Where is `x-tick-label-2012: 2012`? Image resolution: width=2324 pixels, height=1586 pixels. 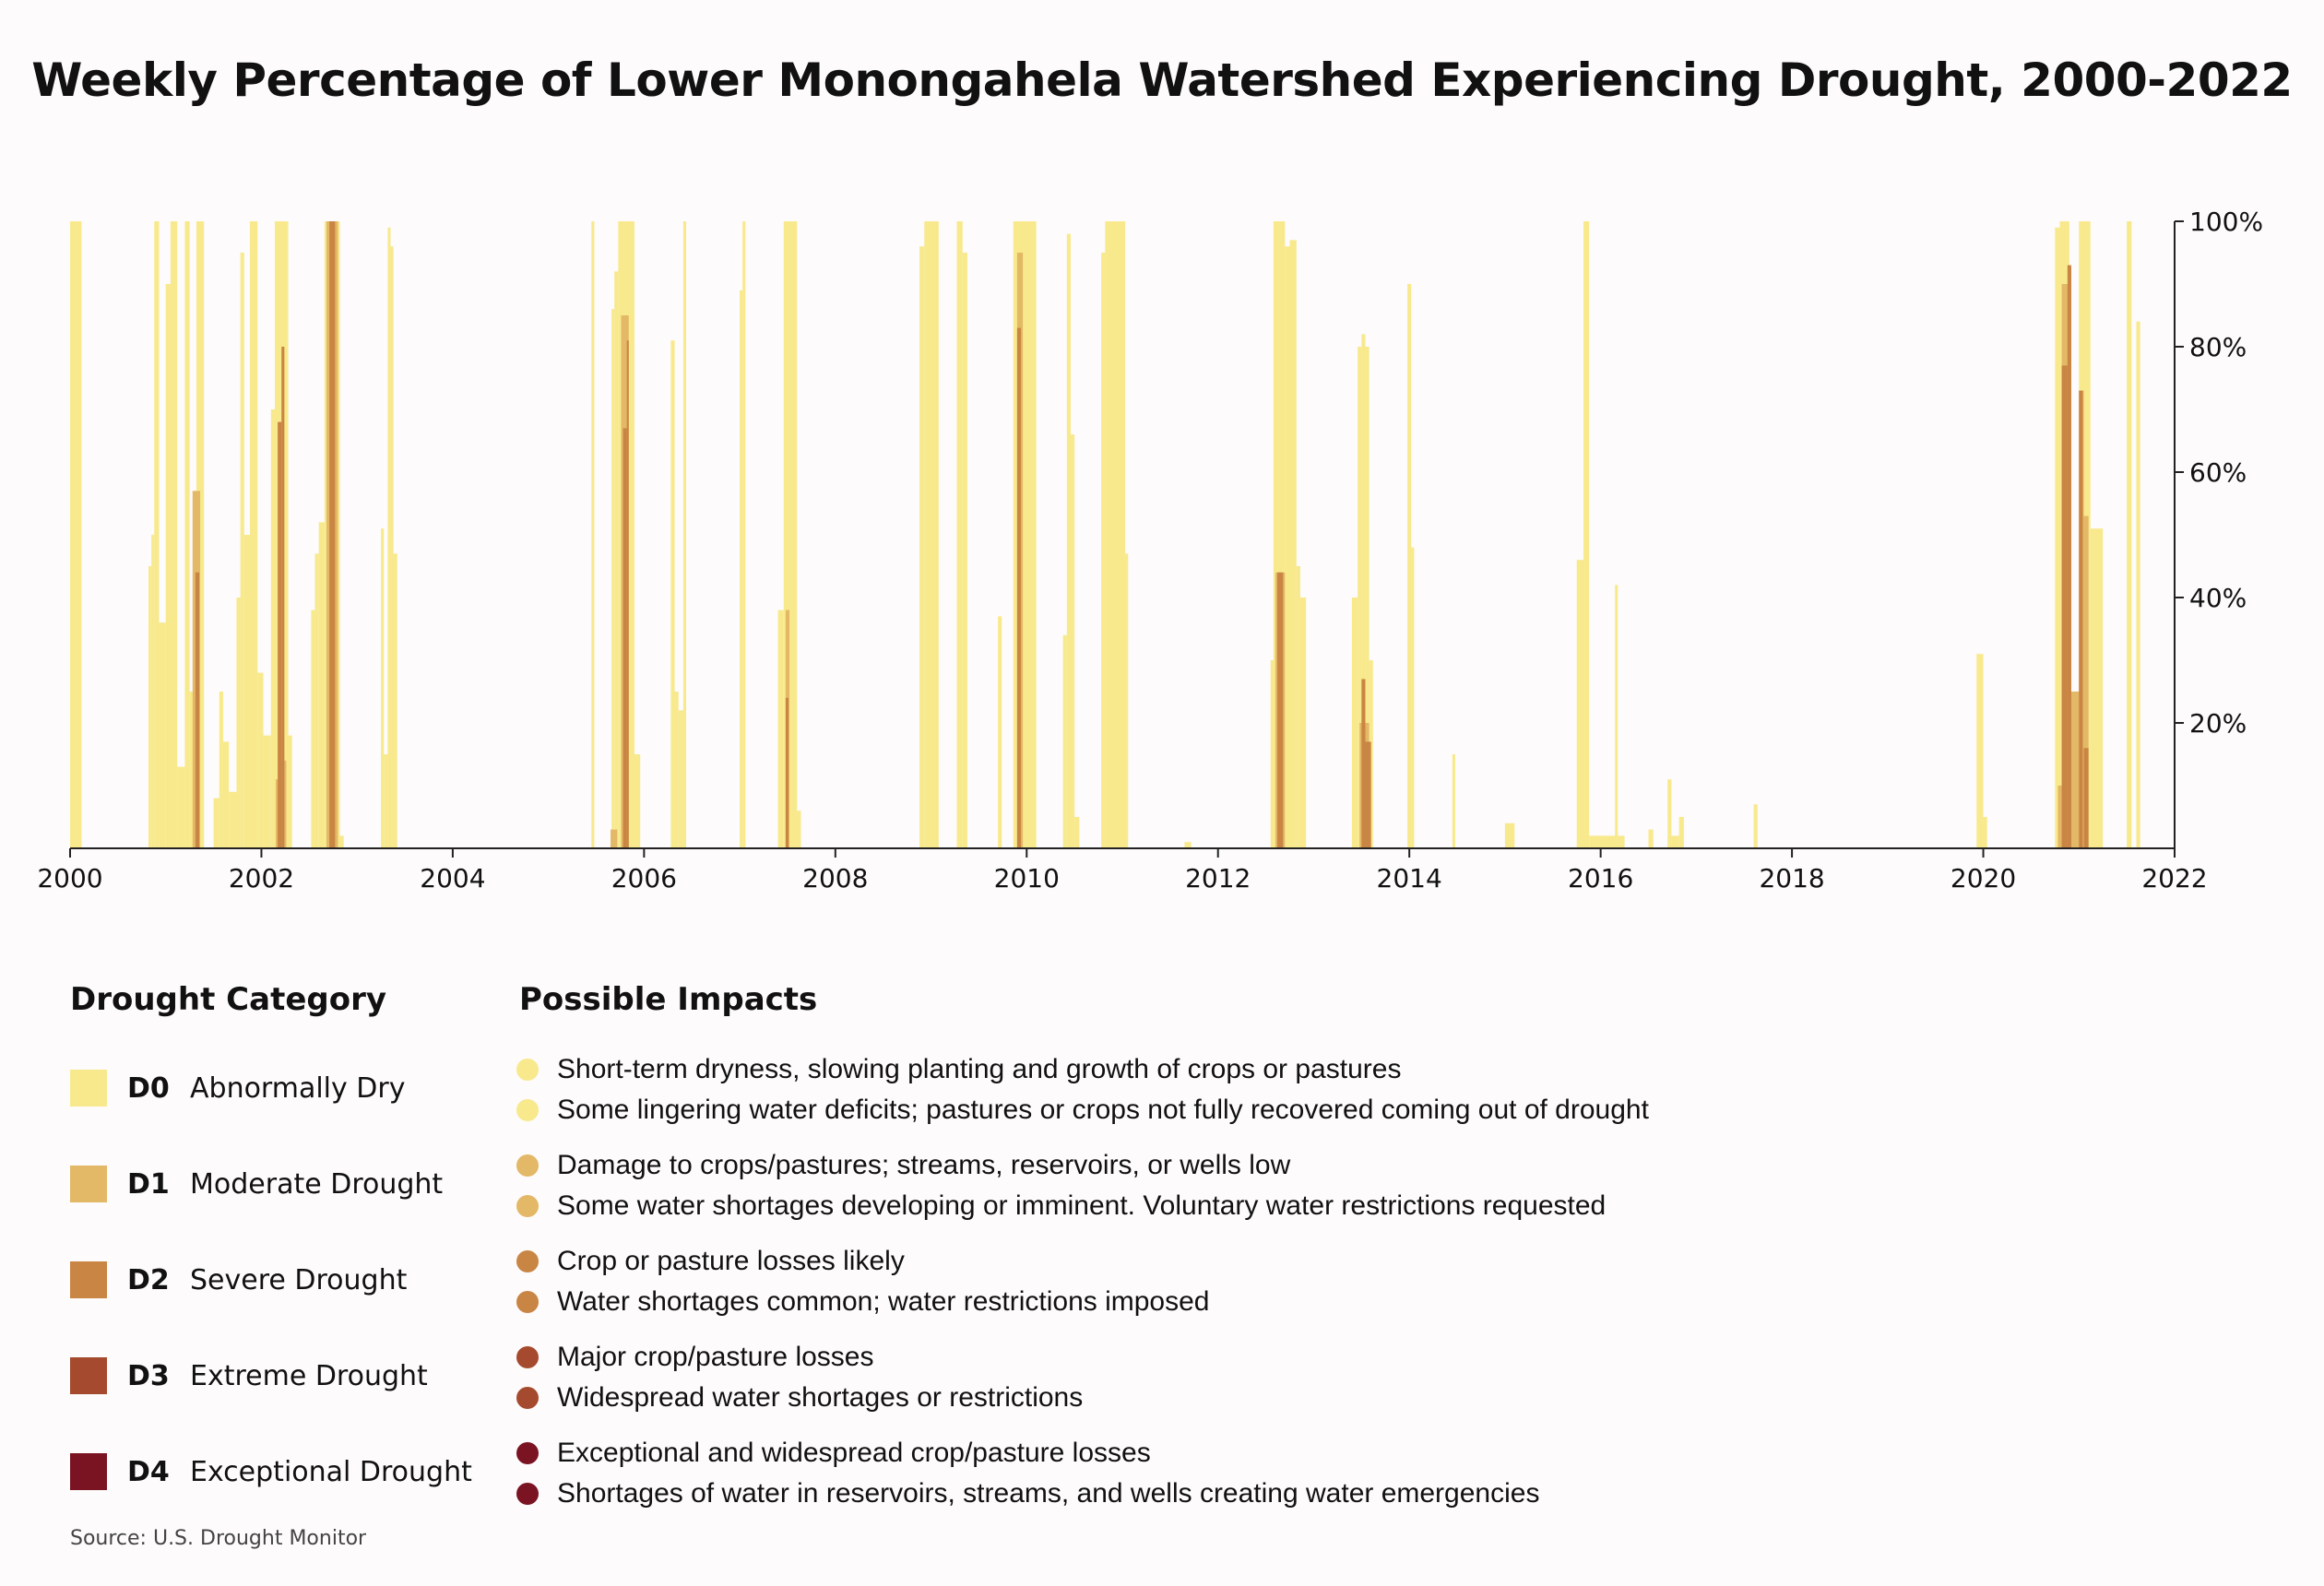 x-tick-label-2012: 2012 is located at coordinates (1218, 878).